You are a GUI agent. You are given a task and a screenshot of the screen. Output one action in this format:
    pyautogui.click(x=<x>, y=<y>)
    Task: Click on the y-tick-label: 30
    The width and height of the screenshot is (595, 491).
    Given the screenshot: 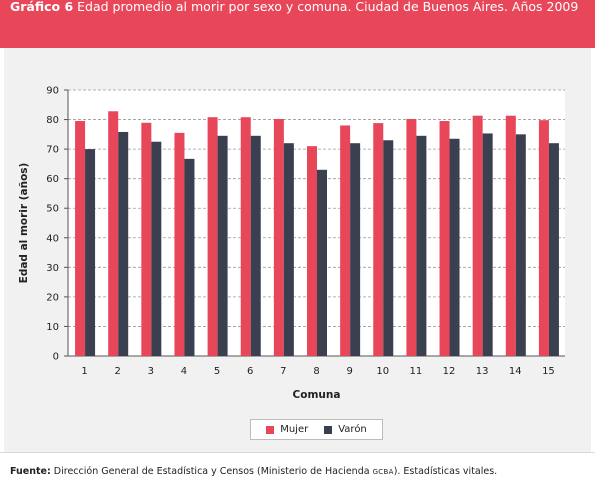 What is the action you would take?
    pyautogui.click(x=52, y=268)
    